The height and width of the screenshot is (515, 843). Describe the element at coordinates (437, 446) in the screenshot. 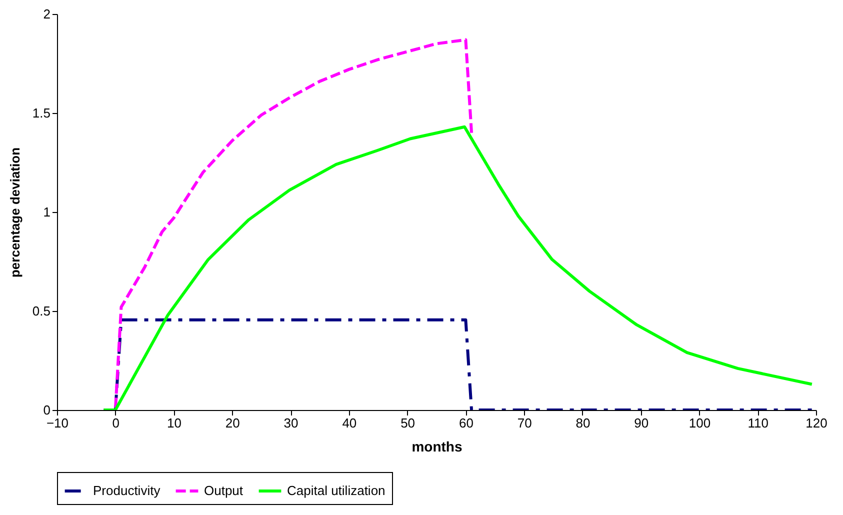

I see `x-axis-title: months` at that location.